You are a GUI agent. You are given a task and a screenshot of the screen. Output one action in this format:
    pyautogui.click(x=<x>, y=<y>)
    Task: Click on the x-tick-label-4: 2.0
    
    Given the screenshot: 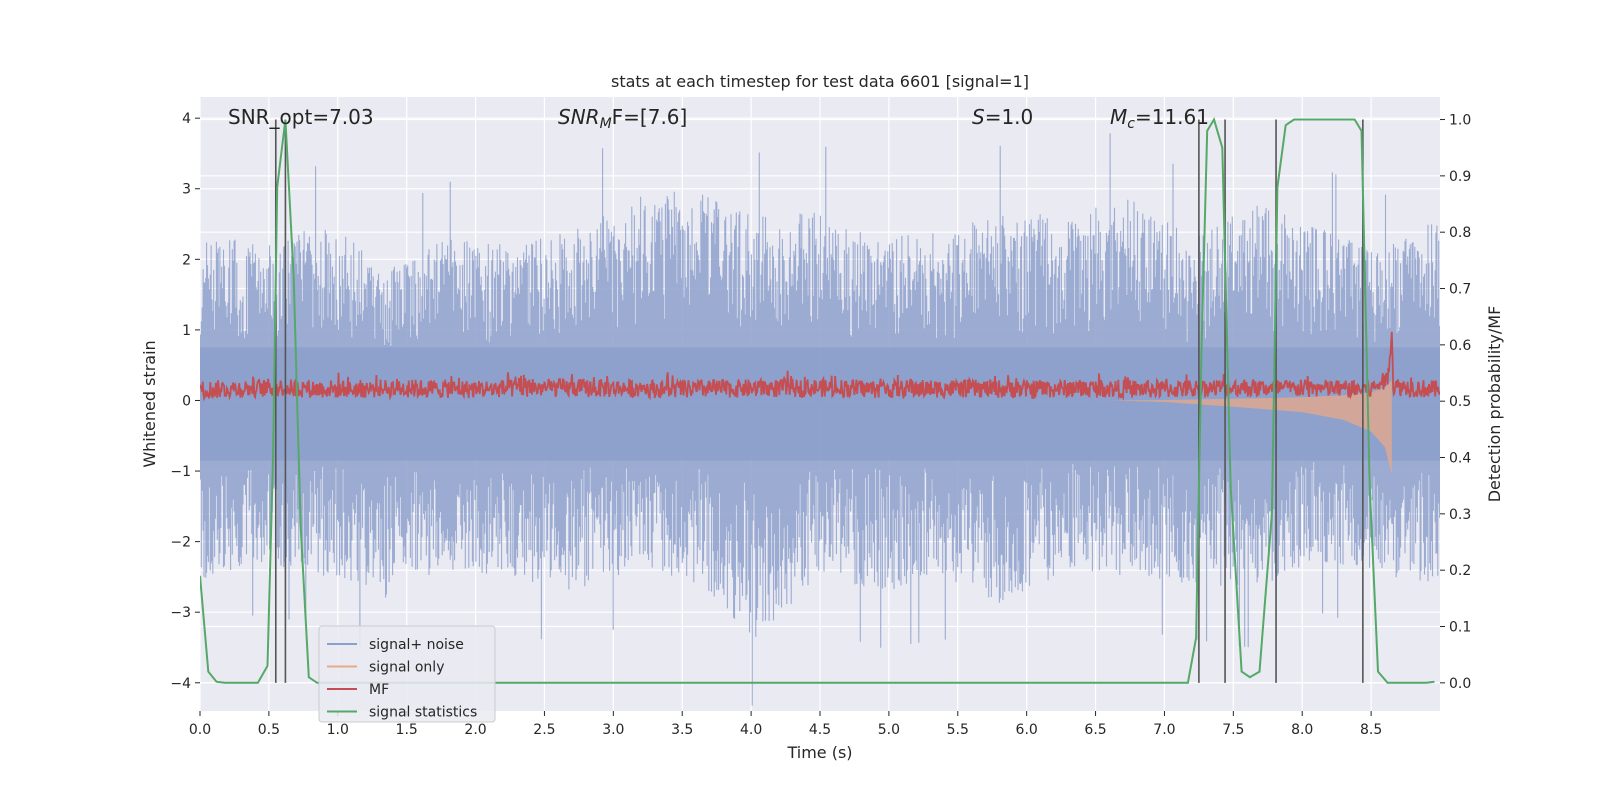 What is the action you would take?
    pyautogui.click(x=475, y=730)
    